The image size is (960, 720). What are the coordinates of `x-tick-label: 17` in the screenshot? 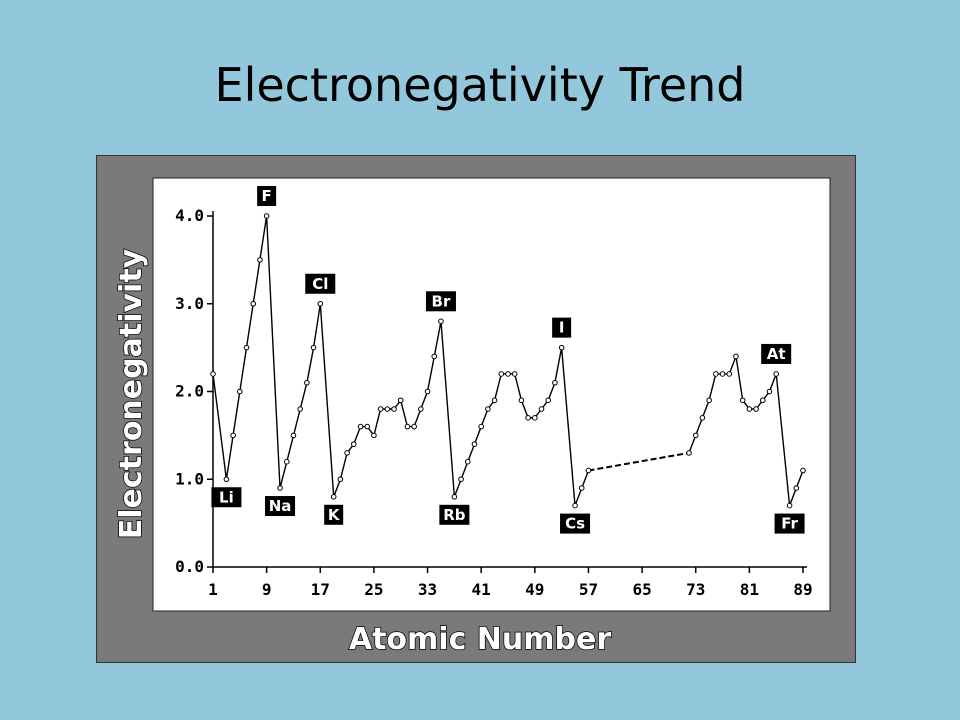 It's located at (320, 589).